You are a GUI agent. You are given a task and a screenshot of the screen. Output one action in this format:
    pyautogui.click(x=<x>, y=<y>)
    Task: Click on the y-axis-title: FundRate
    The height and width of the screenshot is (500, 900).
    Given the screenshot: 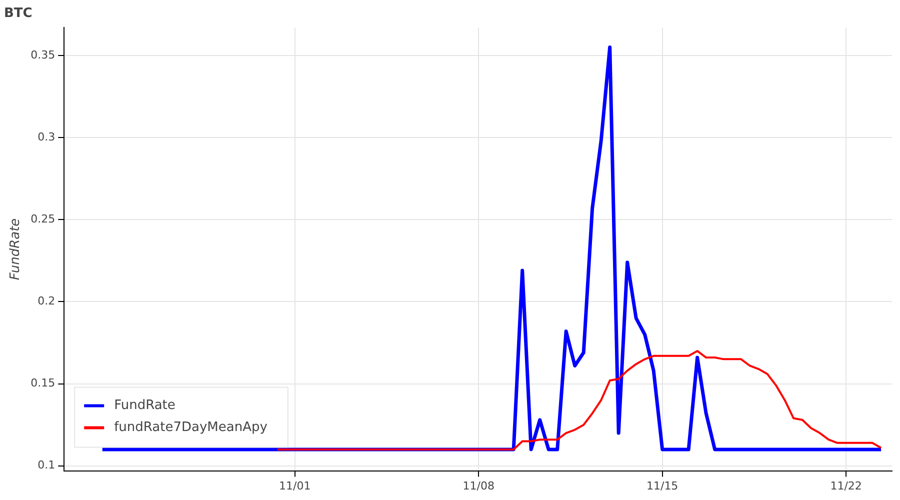 What is the action you would take?
    pyautogui.click(x=16, y=249)
    